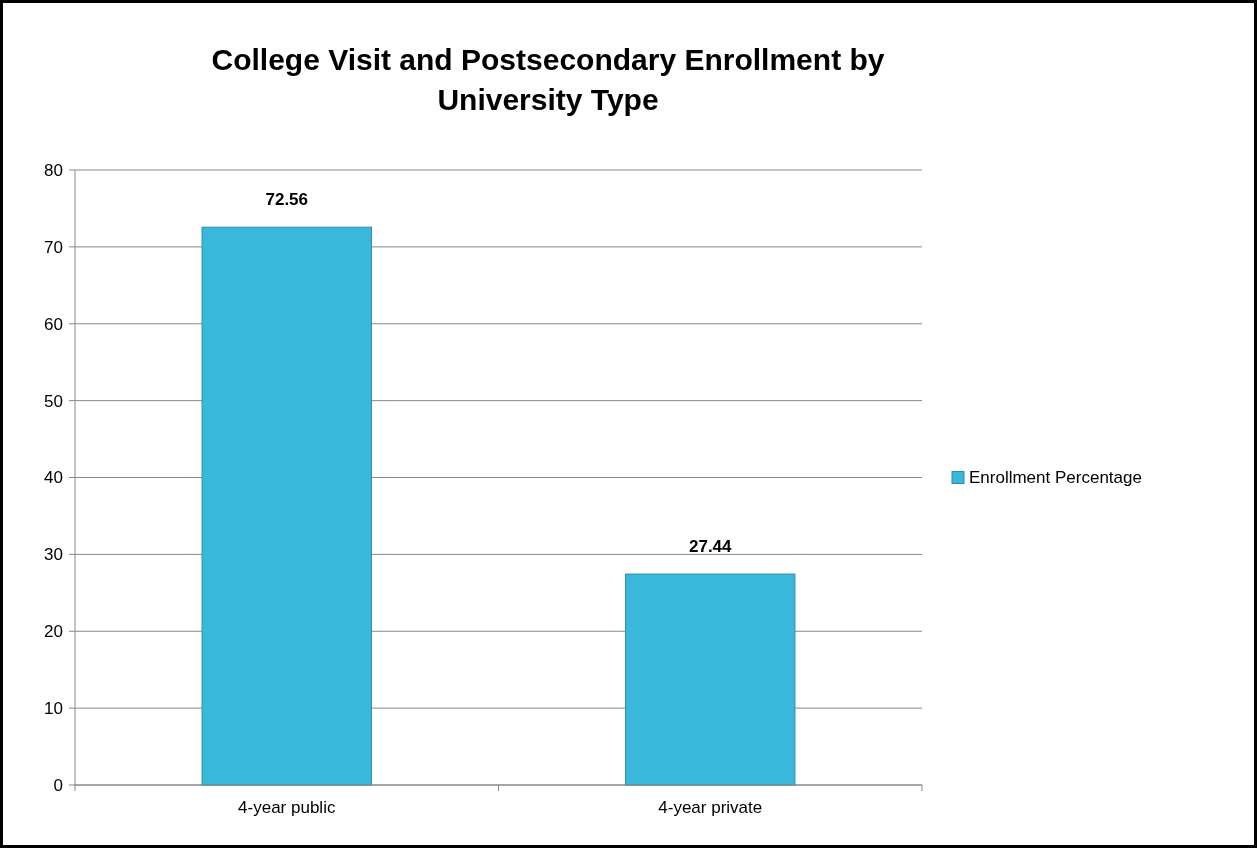 Image resolution: width=1257 pixels, height=848 pixels. I want to click on y-tick-label: 70, so click(53, 247).